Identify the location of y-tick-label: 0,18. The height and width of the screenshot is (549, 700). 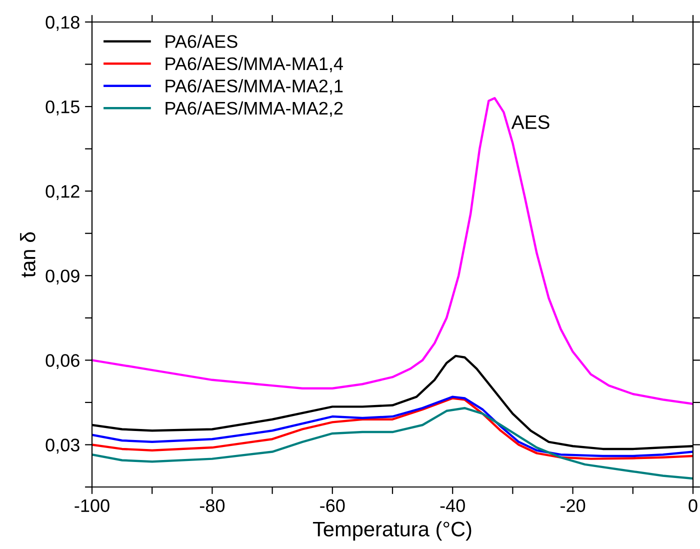
(63, 23).